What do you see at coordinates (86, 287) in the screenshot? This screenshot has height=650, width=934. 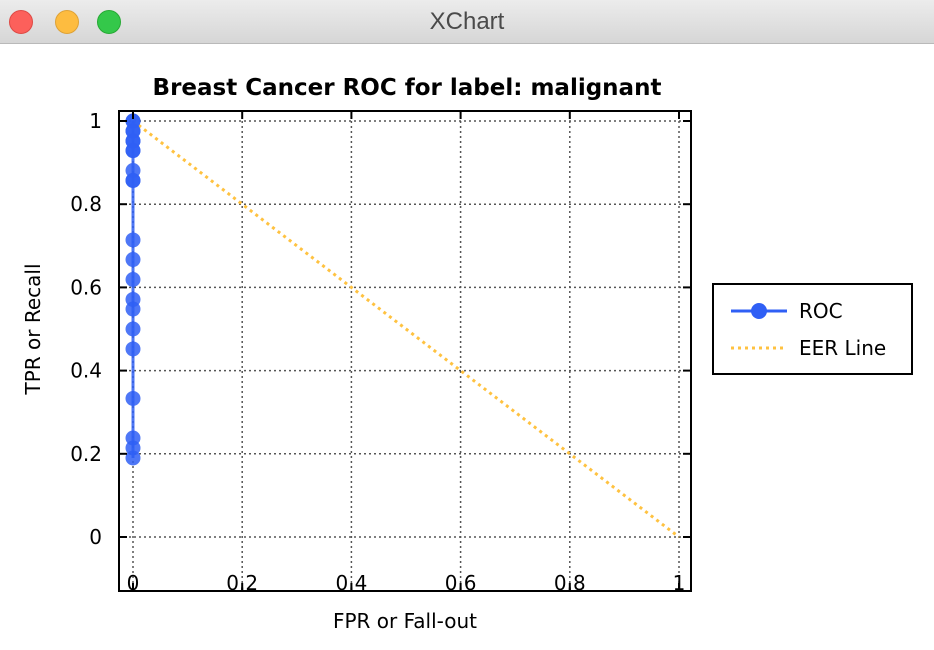 I see `y-tick-label: 0.6` at bounding box center [86, 287].